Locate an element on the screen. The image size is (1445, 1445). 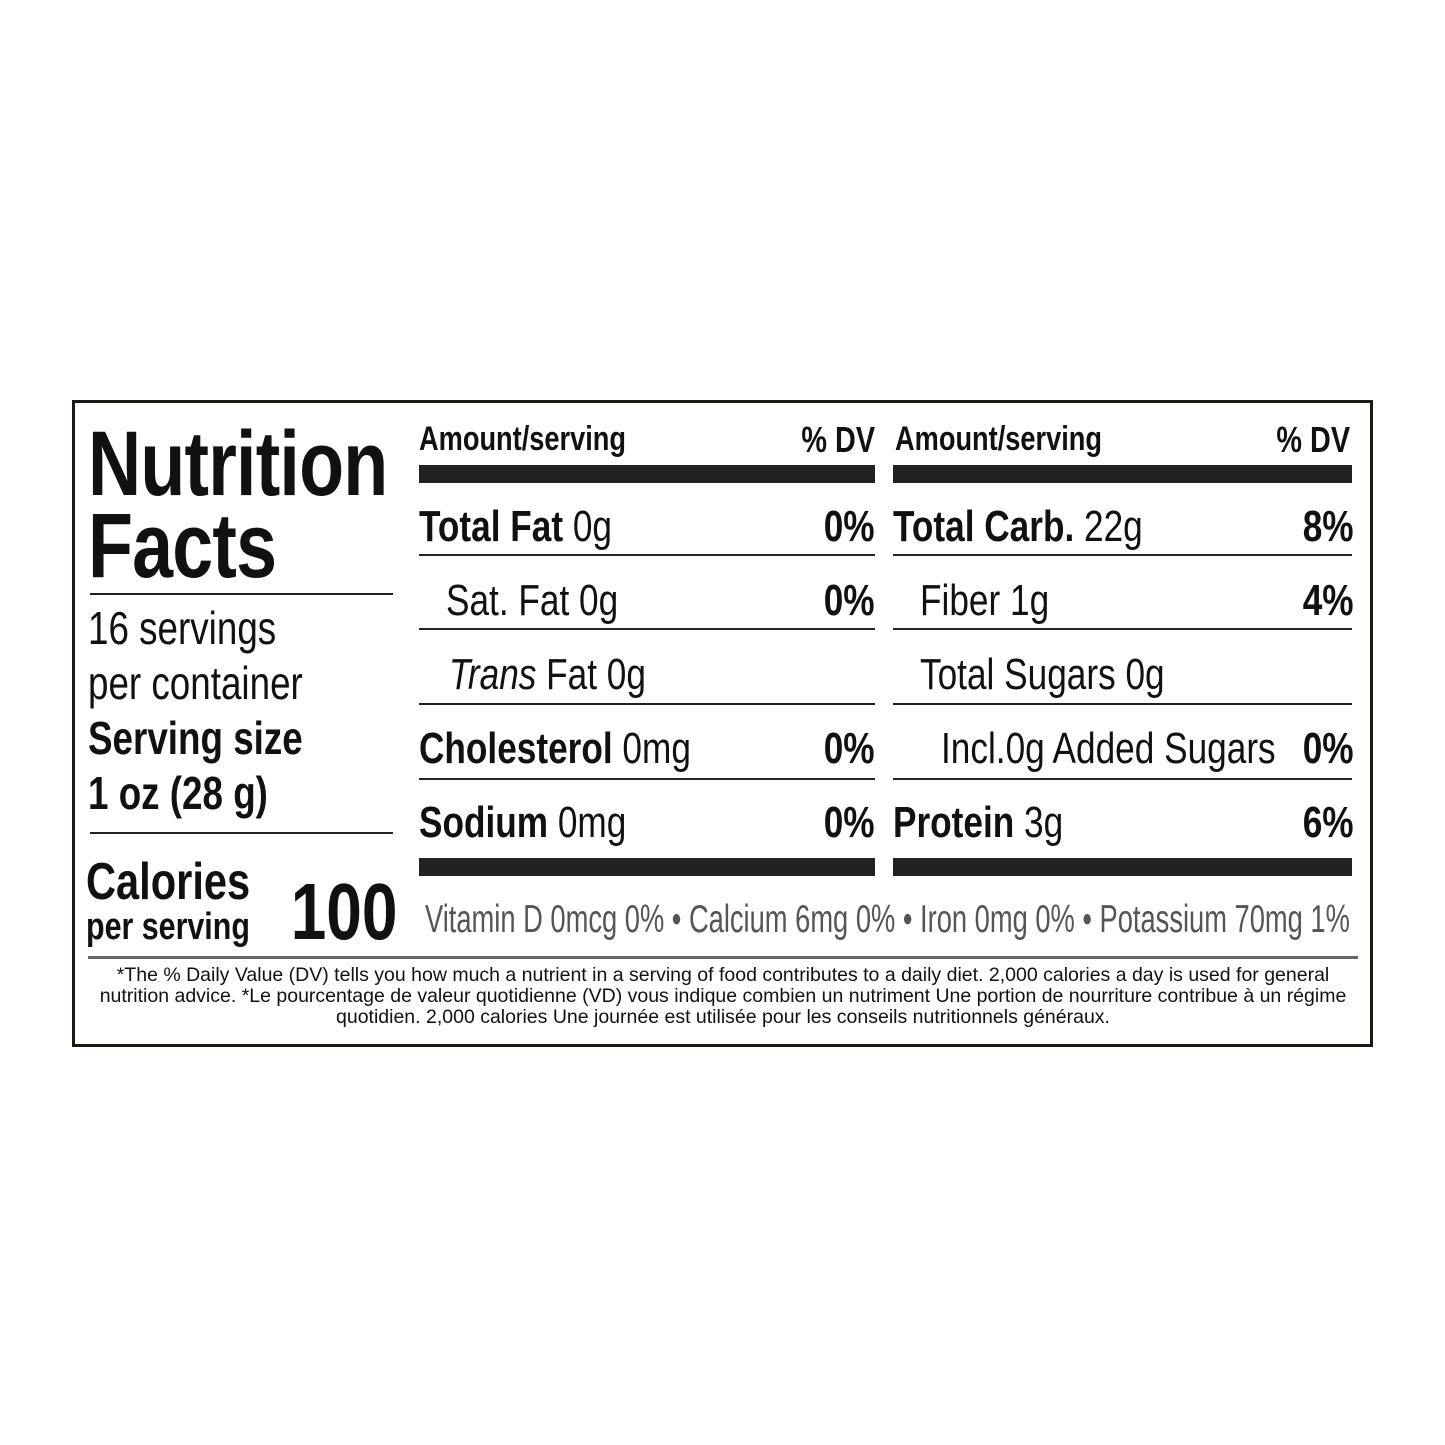
calories-per-serving-label: per serving is located at coordinates (168, 927).